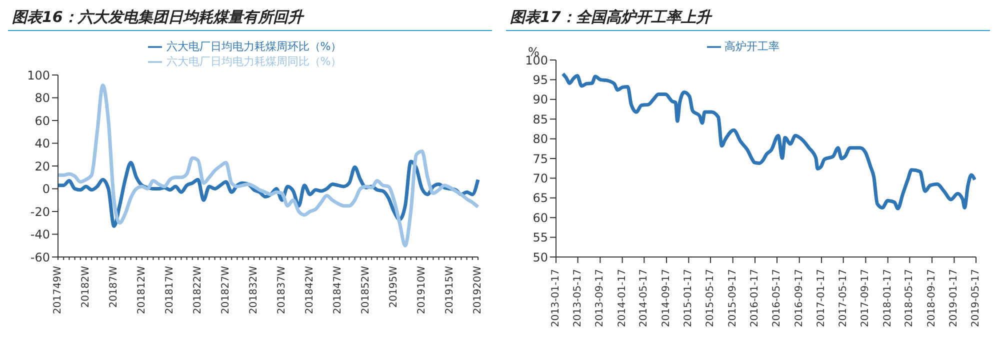 The width and height of the screenshot is (1000, 344). Describe the element at coordinates (644, 298) in the screenshot. I see `x-tick-label: 2014-05-17` at that location.